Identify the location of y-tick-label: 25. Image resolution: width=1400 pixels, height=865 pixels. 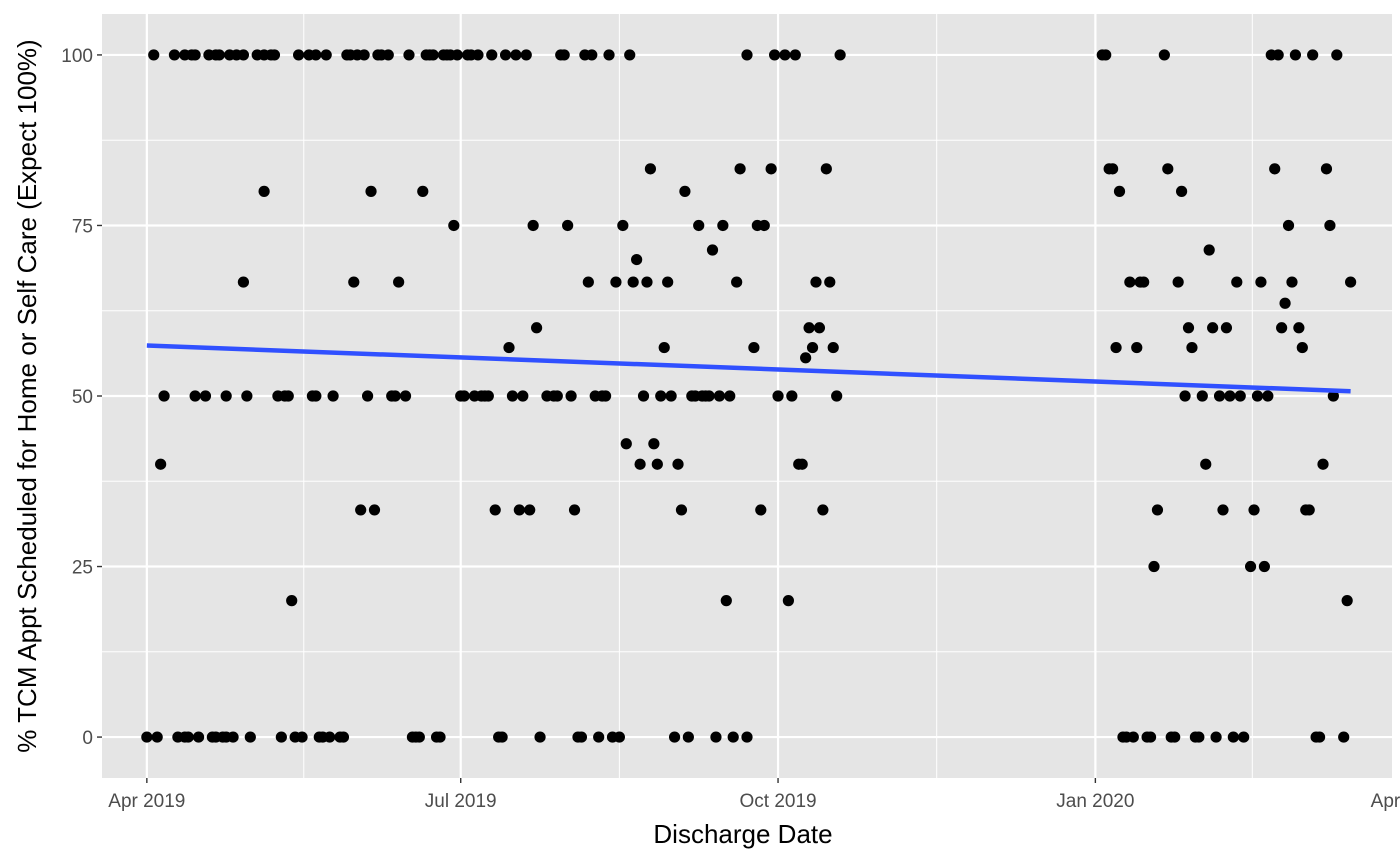
(82, 568).